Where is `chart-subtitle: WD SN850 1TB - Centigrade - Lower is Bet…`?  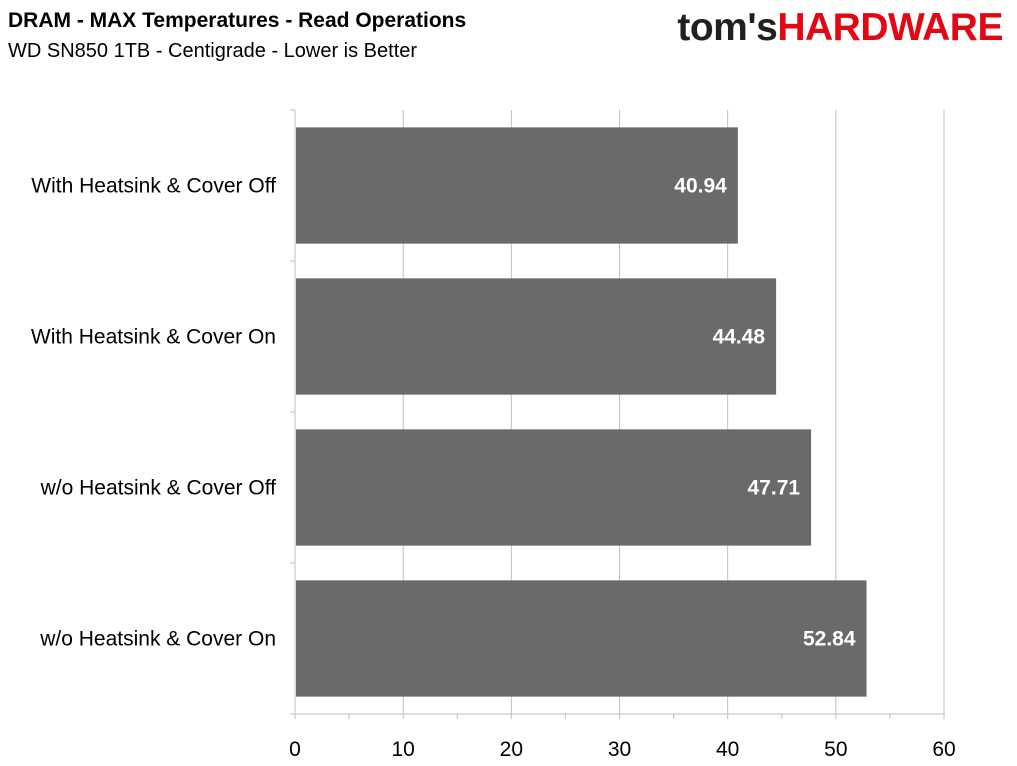 chart-subtitle: WD SN850 1TB - Centigrade - Lower is Bet… is located at coordinates (213, 51).